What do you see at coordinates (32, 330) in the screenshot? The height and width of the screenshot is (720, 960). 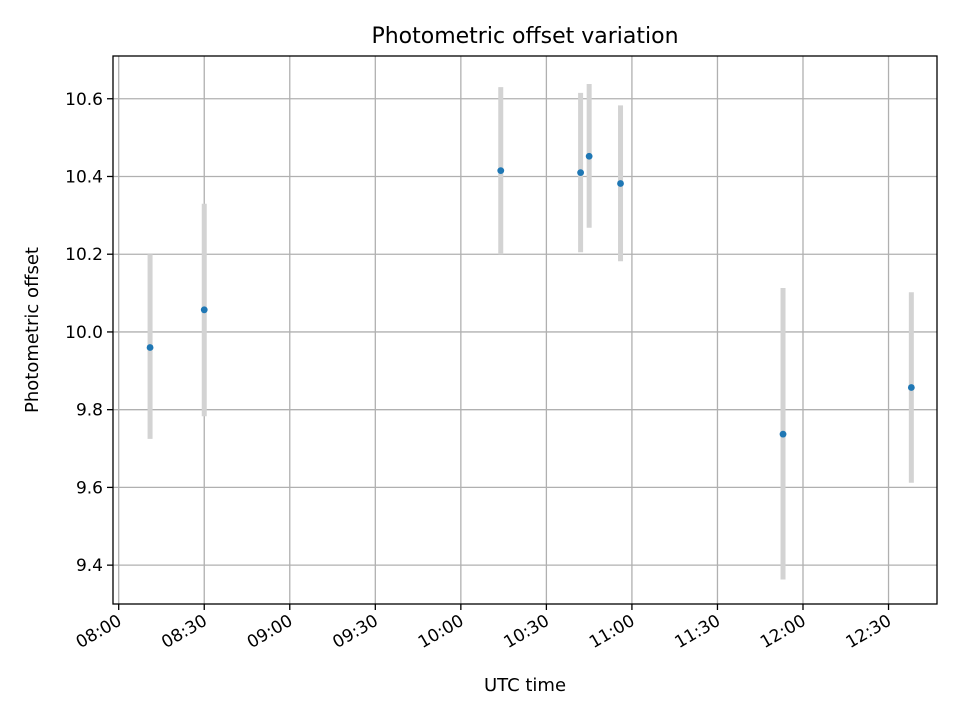 I see `y-axis-label: Photometric offset` at bounding box center [32, 330].